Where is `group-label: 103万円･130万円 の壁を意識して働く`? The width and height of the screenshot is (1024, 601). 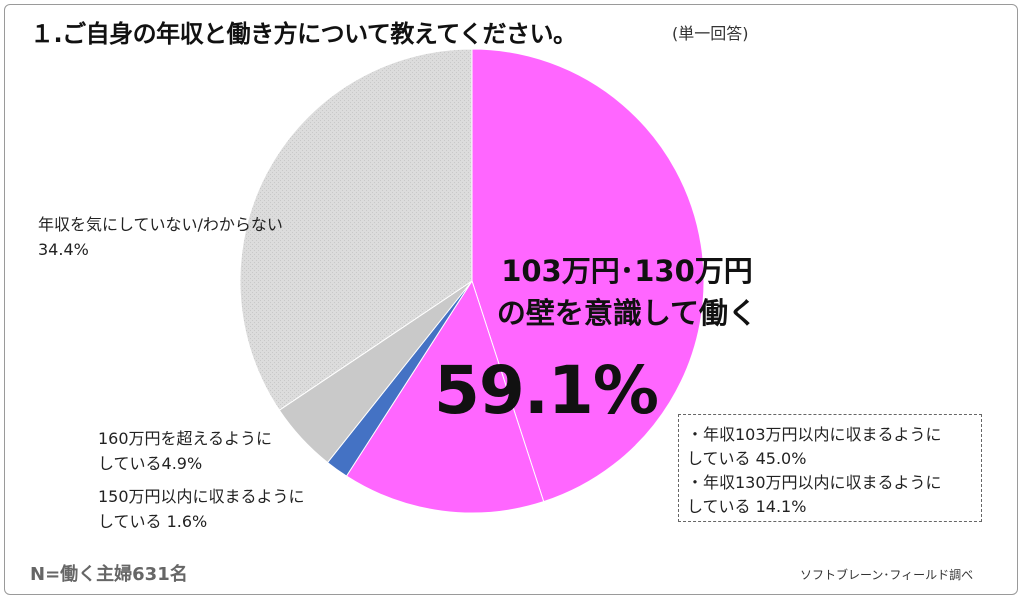 group-label: 103万円･130万円 の壁を意識して働く is located at coordinates (627, 292).